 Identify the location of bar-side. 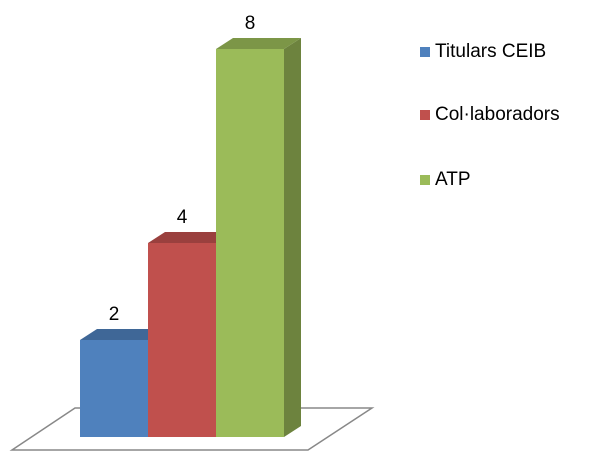
(292, 237).